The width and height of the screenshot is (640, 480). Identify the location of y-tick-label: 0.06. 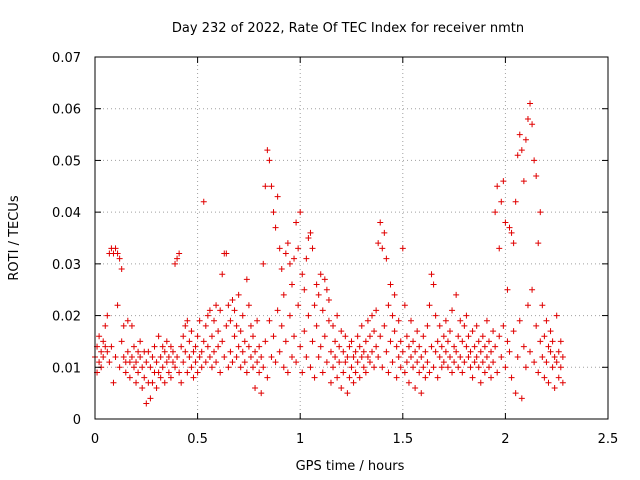
(66, 110).